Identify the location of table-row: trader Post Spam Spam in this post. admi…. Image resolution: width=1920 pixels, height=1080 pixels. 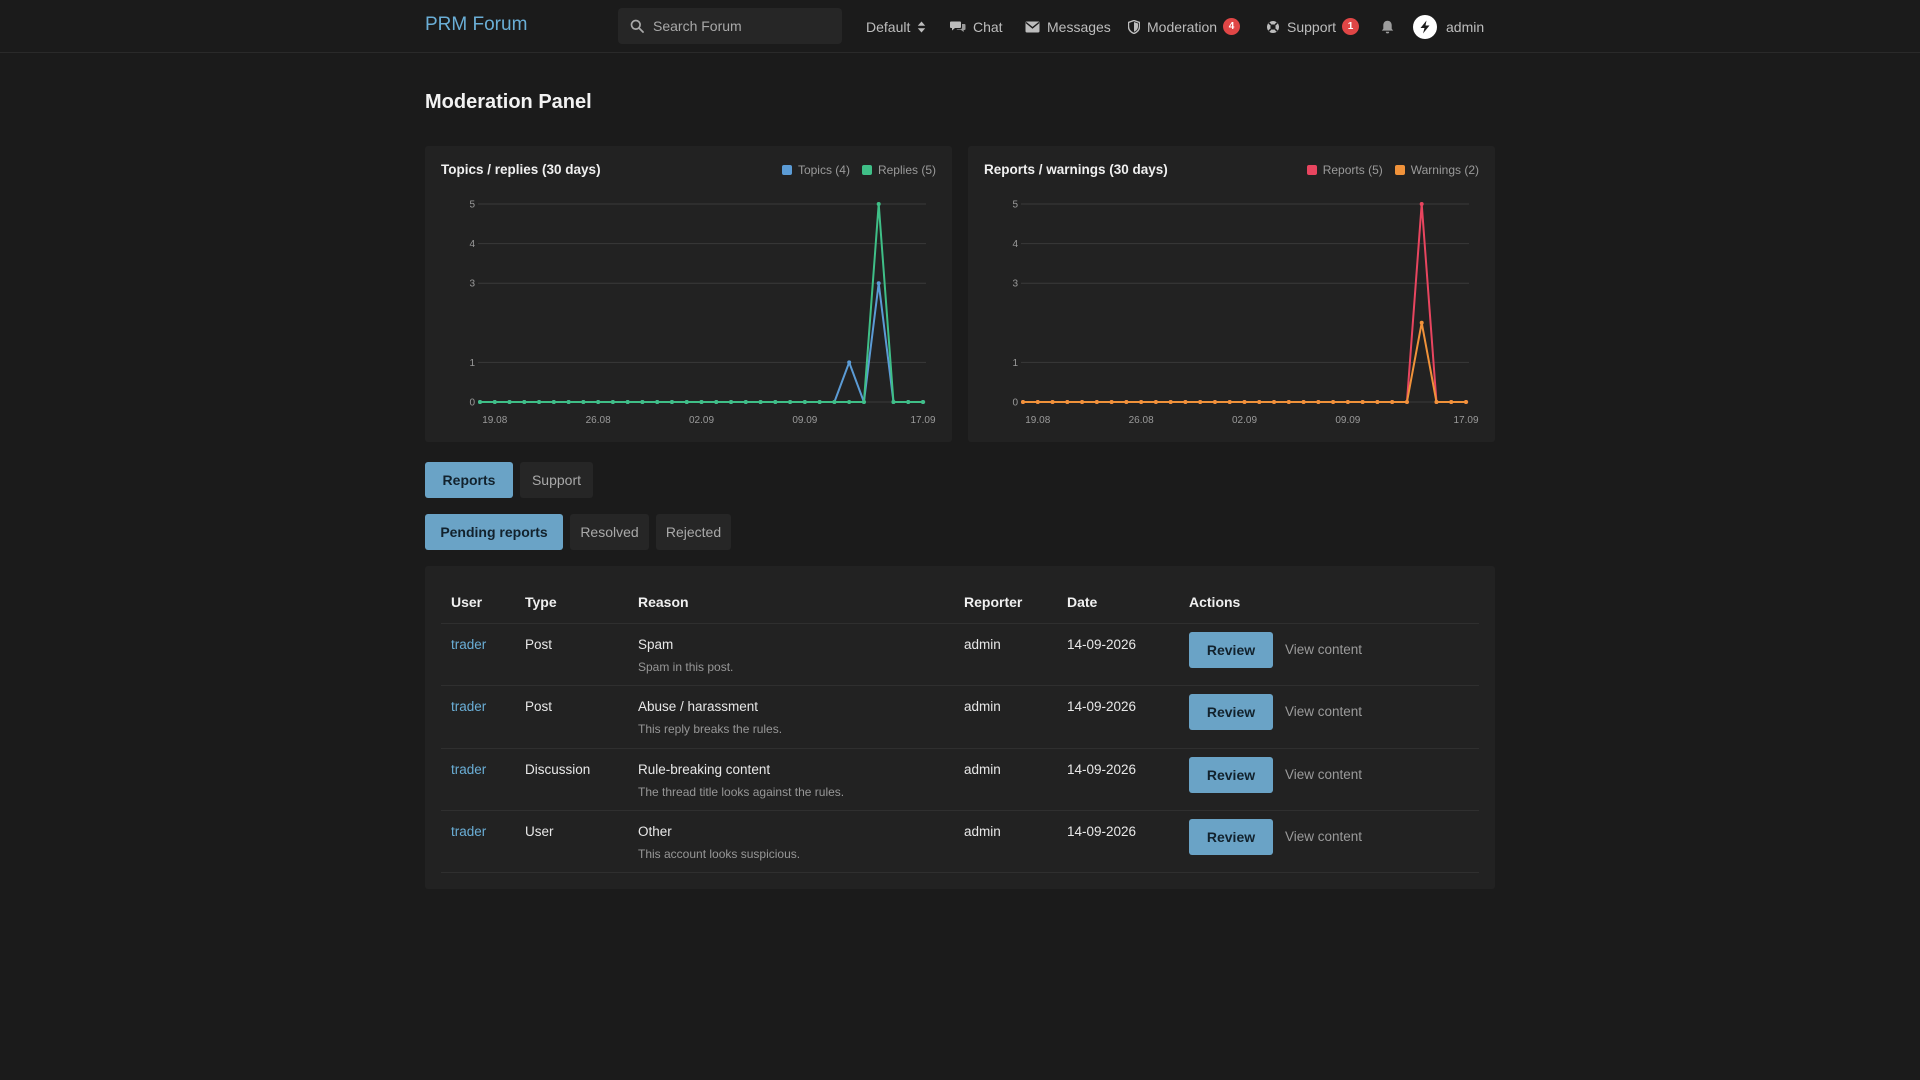
(960, 654).